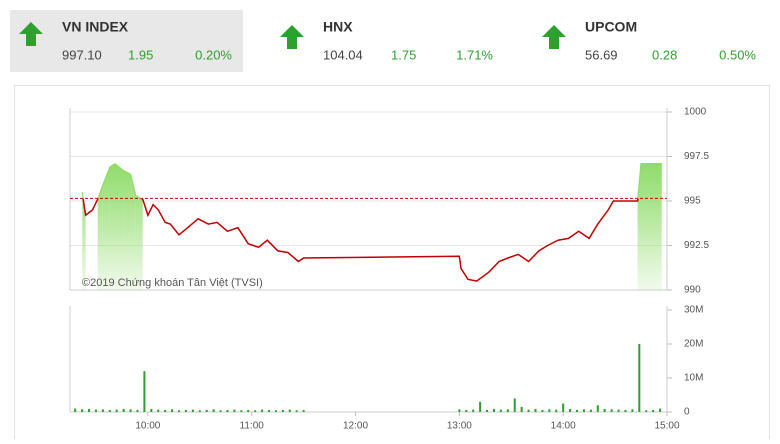  Describe the element at coordinates (696, 245) in the screenshot. I see `y-tick-label: 992.5` at that location.